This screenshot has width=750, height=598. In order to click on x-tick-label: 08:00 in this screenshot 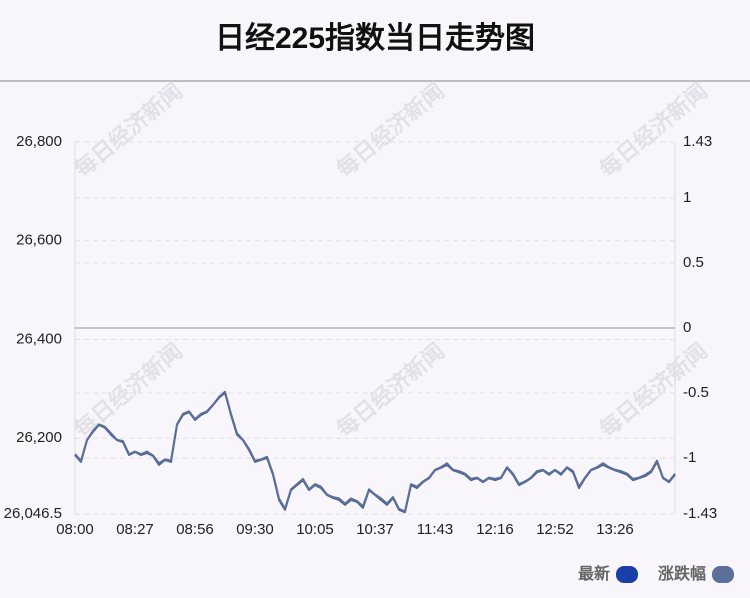, I will do `click(75, 529)`.